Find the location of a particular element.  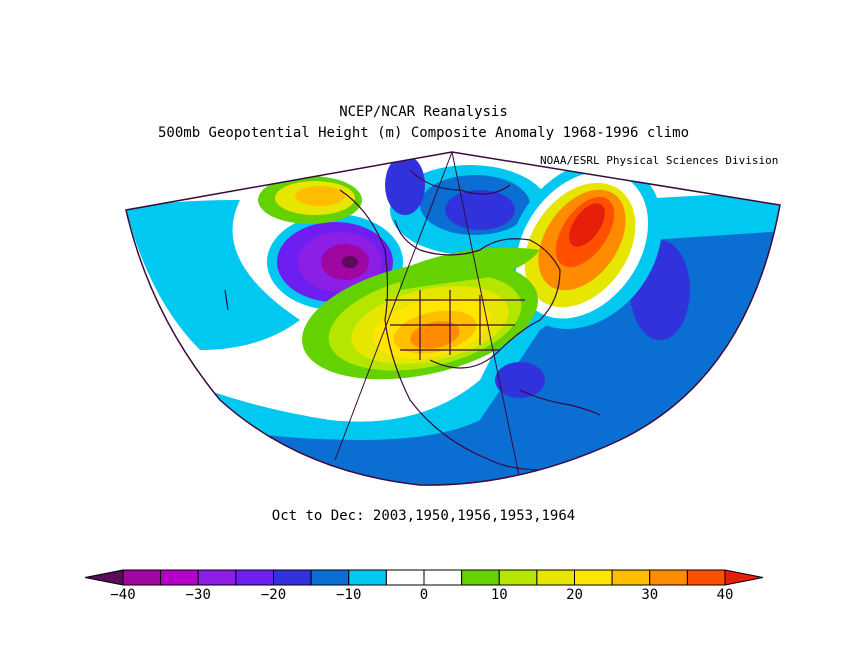

colorbar-tick-label: −30 is located at coordinates (198, 595).